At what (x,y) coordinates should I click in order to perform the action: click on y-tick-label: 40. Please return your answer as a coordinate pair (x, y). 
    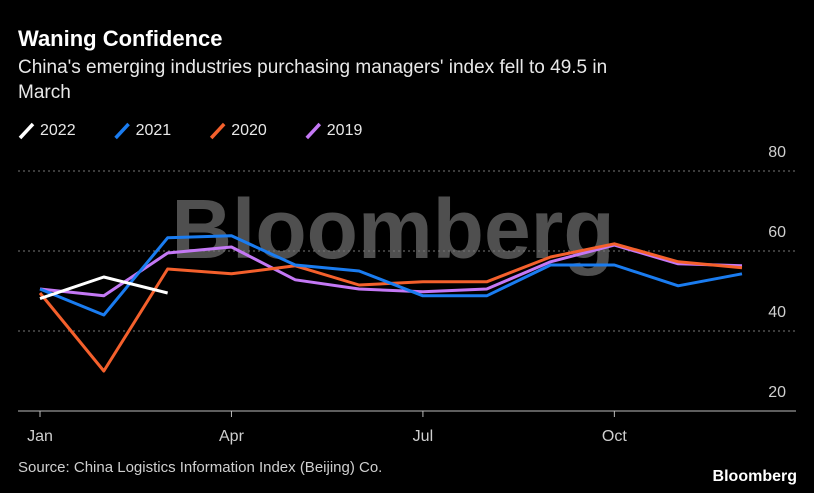
    Looking at the image, I should click on (777, 312).